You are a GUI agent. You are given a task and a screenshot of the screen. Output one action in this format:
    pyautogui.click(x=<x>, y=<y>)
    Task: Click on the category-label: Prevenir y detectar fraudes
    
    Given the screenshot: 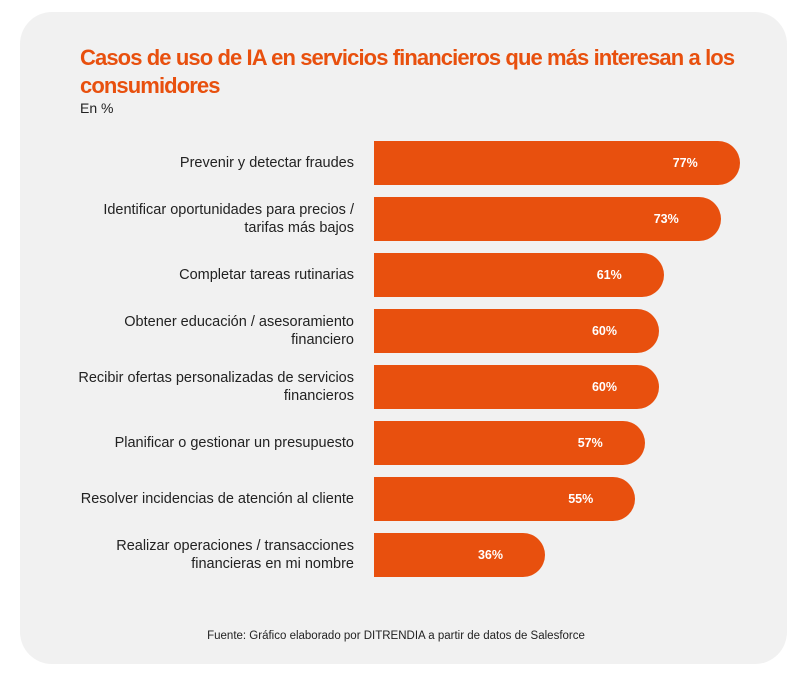 What is the action you would take?
    pyautogui.click(x=266, y=163)
    